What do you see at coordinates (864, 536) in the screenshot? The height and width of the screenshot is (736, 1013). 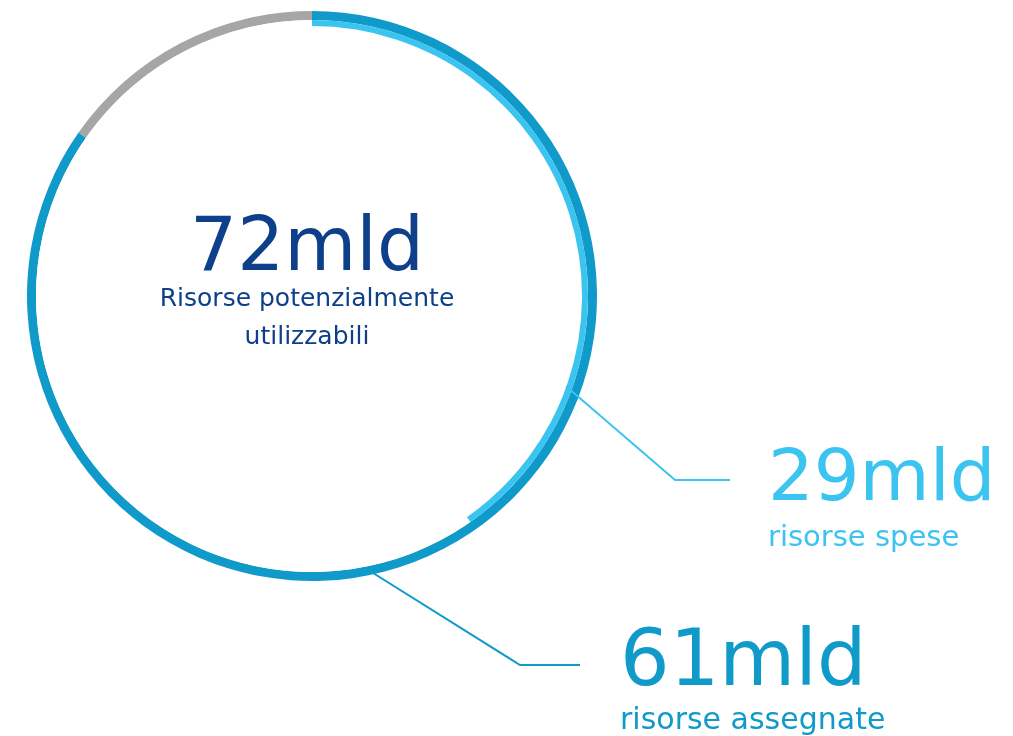 I see `slice-label: risorse spese` at bounding box center [864, 536].